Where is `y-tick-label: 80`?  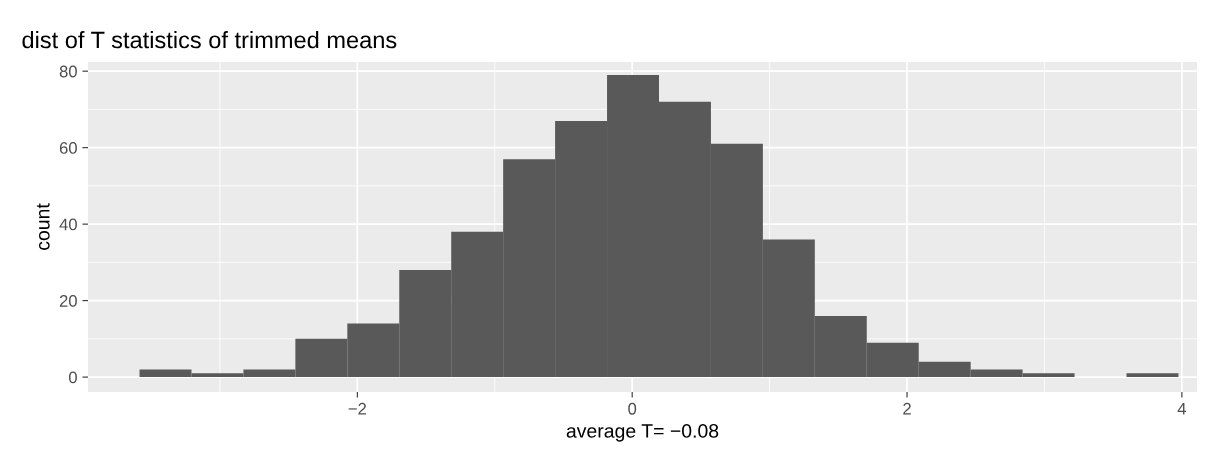 y-tick-label: 80 is located at coordinates (68, 71).